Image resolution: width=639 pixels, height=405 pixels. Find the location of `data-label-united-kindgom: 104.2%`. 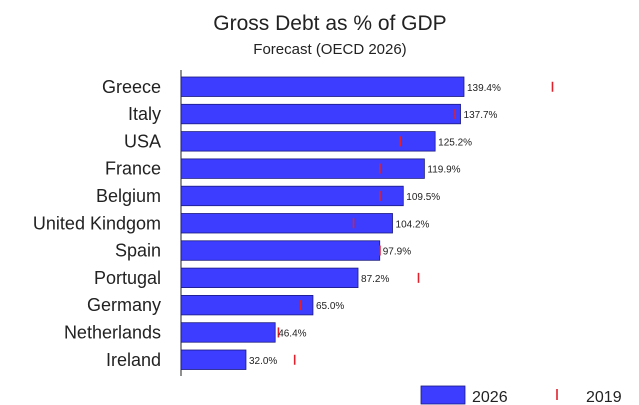

data-label-united-kindgom: 104.2% is located at coordinates (413, 224).